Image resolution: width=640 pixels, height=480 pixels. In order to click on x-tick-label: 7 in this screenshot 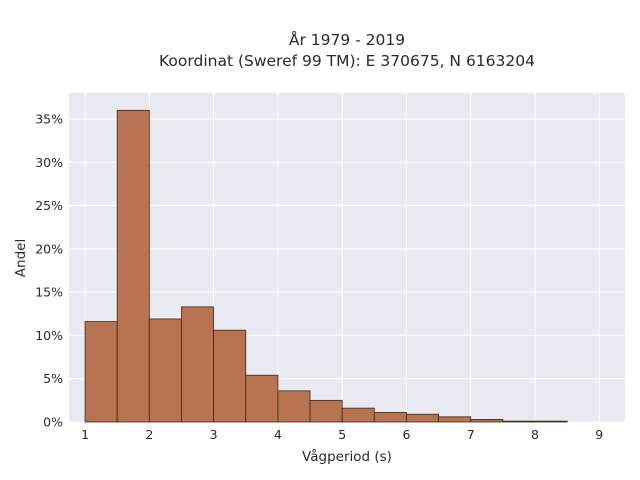, I will do `click(471, 434)`.